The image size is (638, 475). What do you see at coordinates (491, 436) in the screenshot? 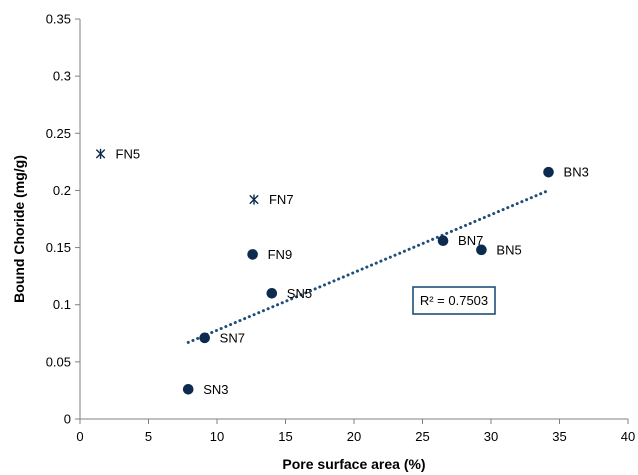
I see `x-tick-label: 30` at bounding box center [491, 436].